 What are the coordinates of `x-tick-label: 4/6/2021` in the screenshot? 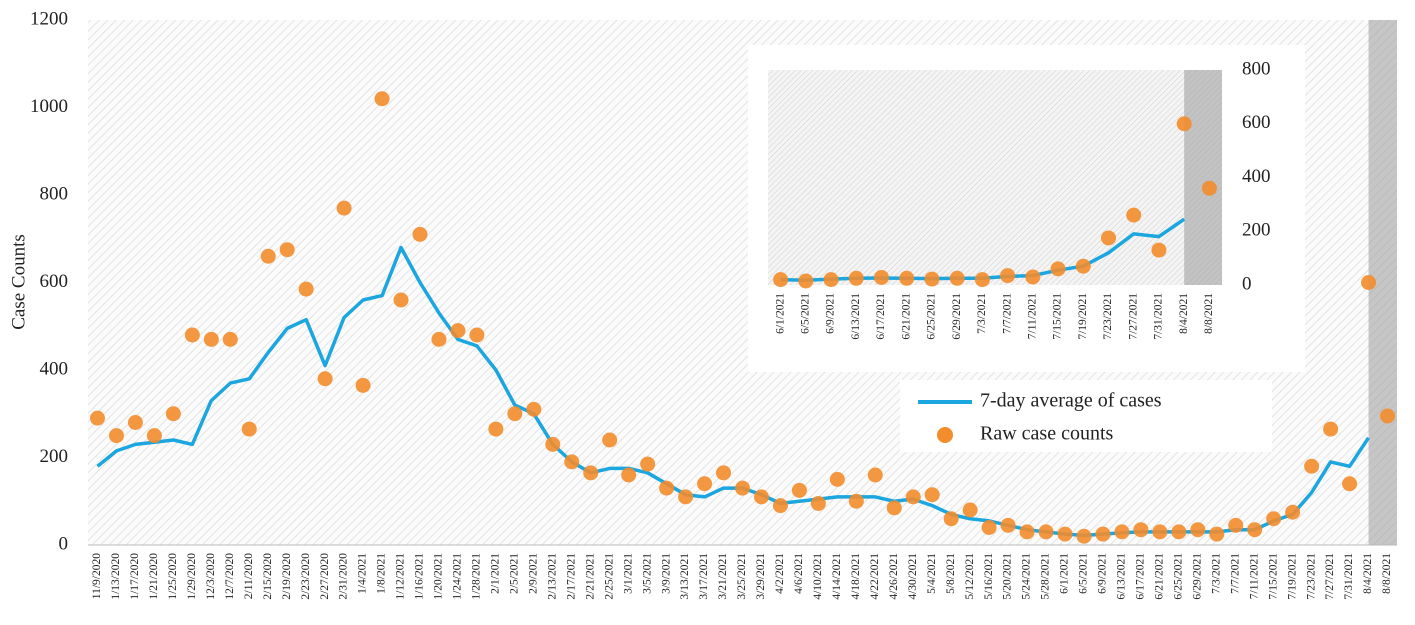 It's located at (799, 573).